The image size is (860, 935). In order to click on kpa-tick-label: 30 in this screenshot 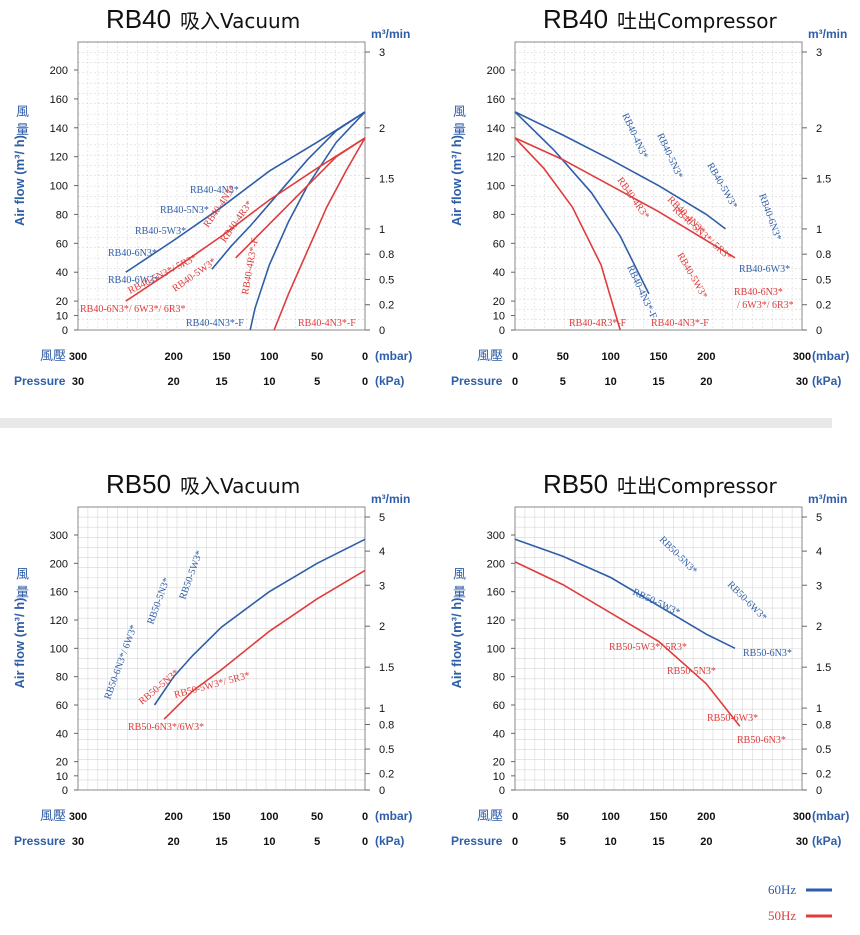, I will do `click(802, 842)`.